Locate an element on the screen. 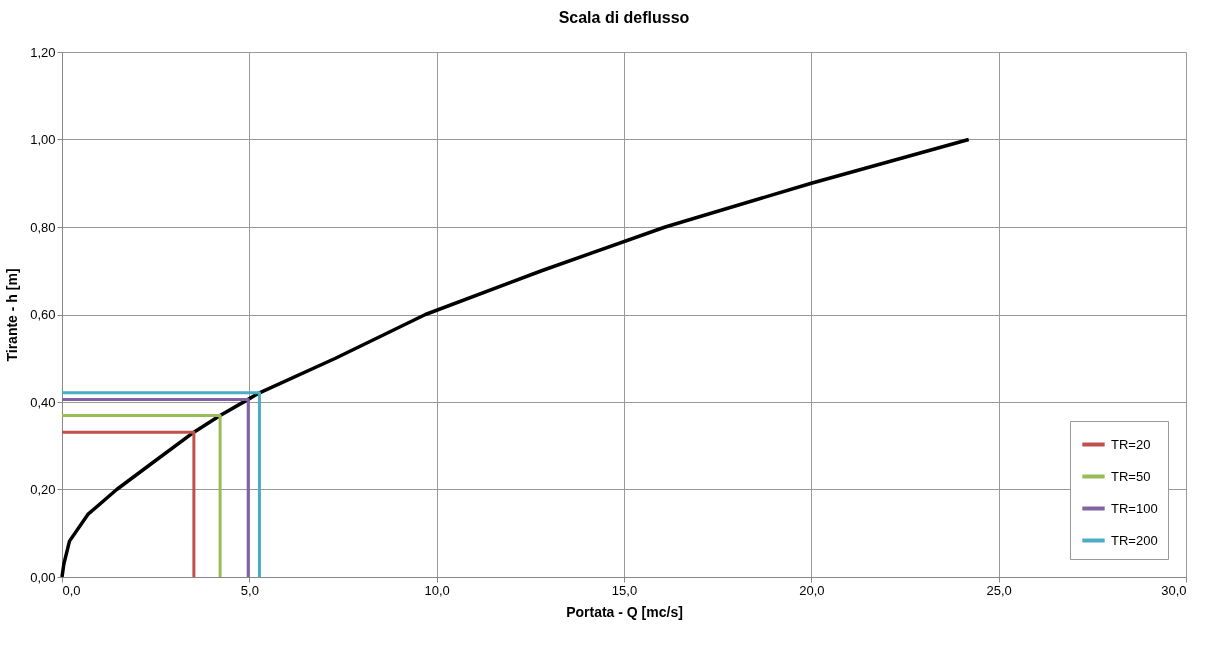 The height and width of the screenshot is (650, 1220). y-tick-label: 0,80 is located at coordinates (43, 227).